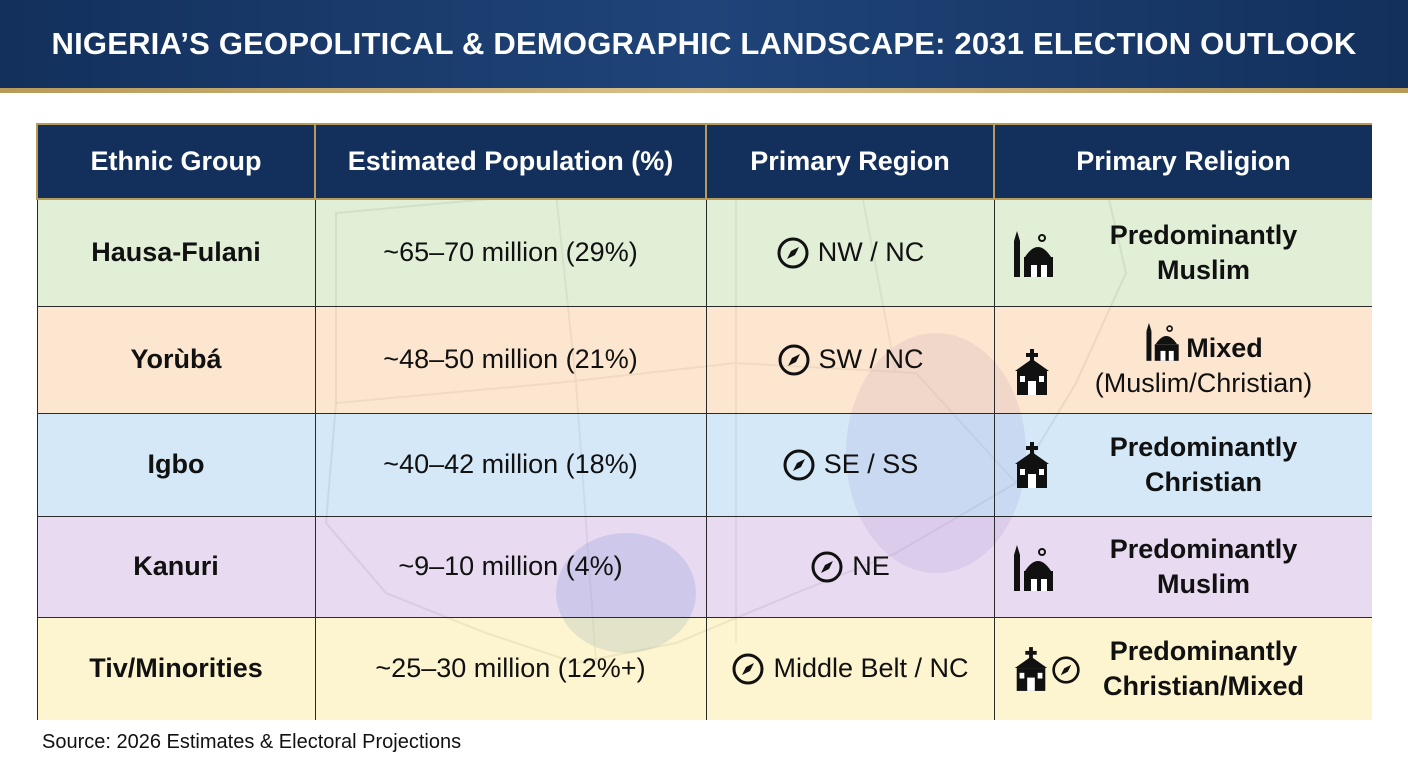 The width and height of the screenshot is (1408, 768). Describe the element at coordinates (510, 464) in the screenshot. I see `cell-population: ~40–42 million (18%)` at that location.